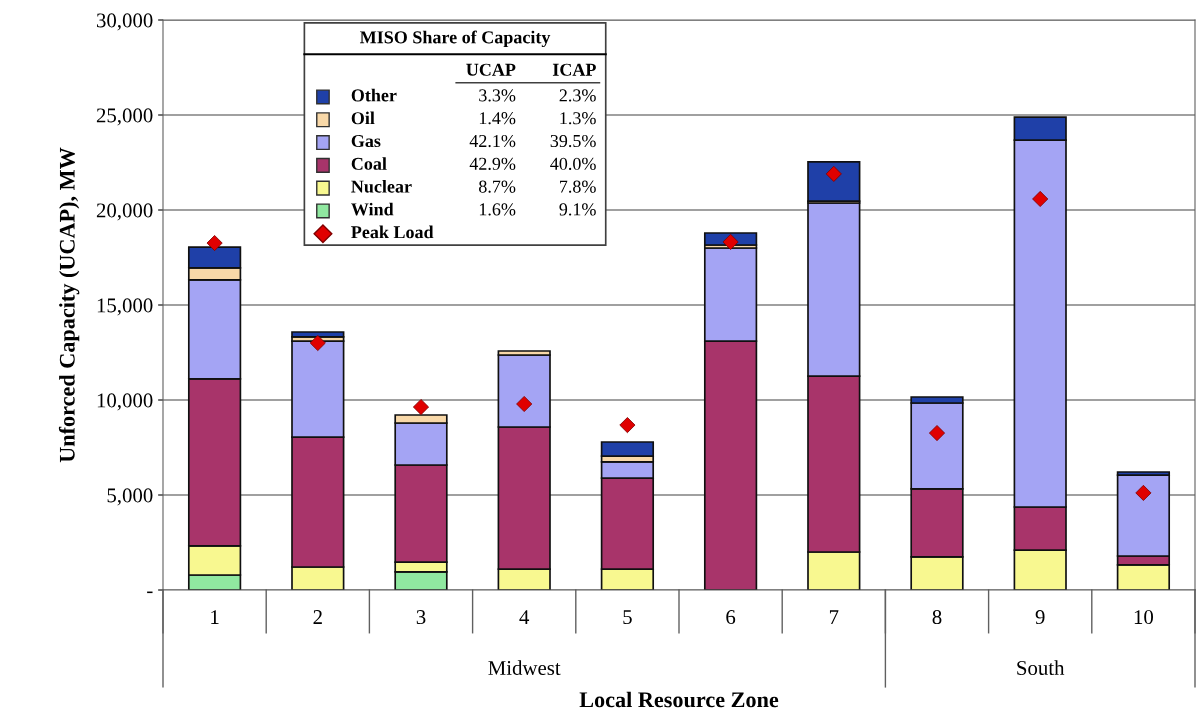 The width and height of the screenshot is (1198, 719). What do you see at coordinates (215, 617) in the screenshot?
I see `x-tick-label: 1` at bounding box center [215, 617].